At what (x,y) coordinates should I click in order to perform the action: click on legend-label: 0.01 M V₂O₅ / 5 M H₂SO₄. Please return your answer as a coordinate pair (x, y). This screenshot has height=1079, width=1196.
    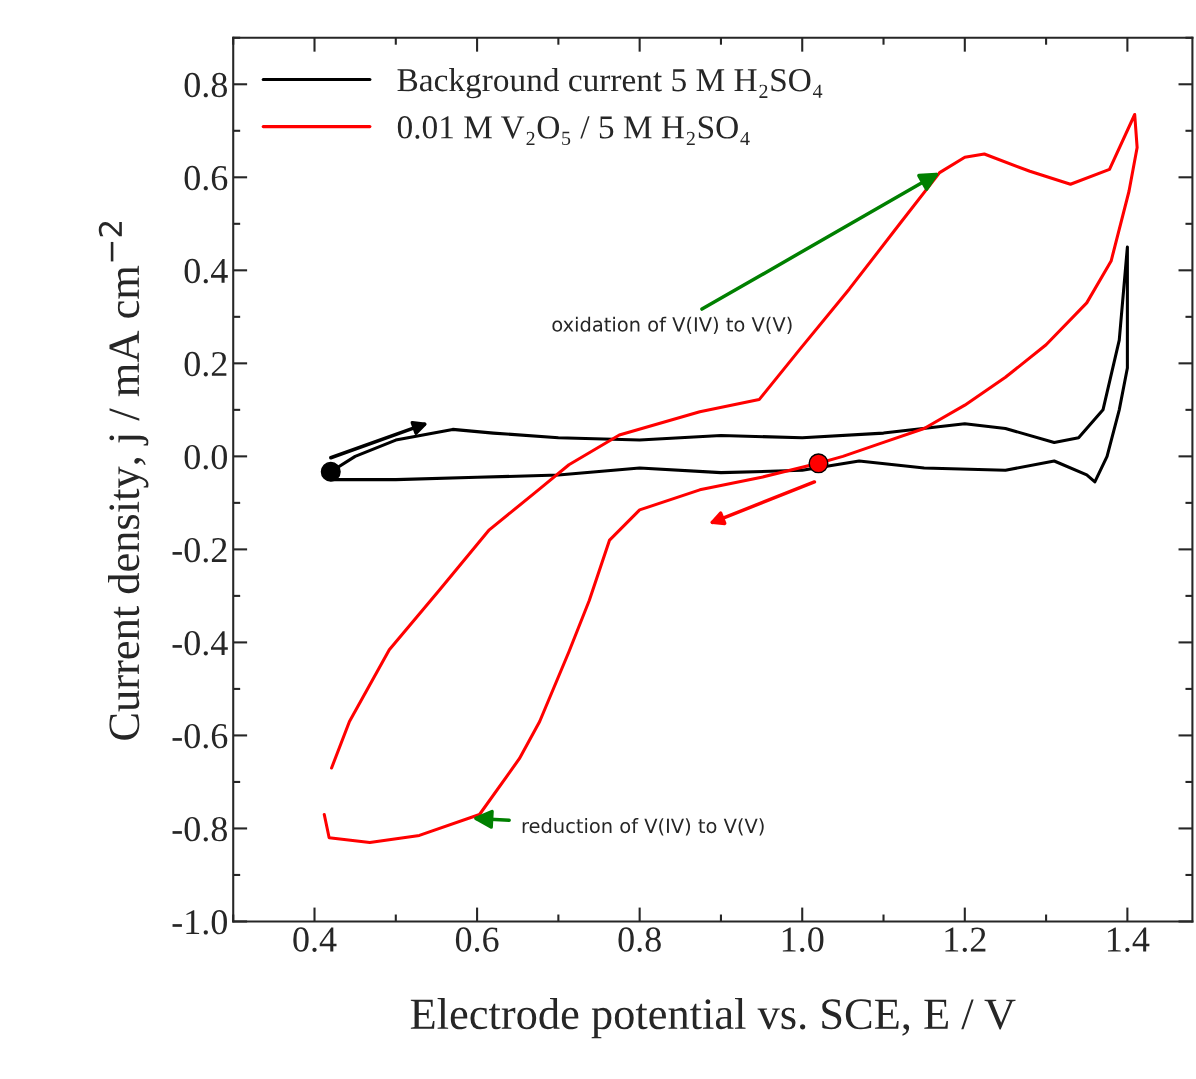
    Looking at the image, I should click on (573, 131).